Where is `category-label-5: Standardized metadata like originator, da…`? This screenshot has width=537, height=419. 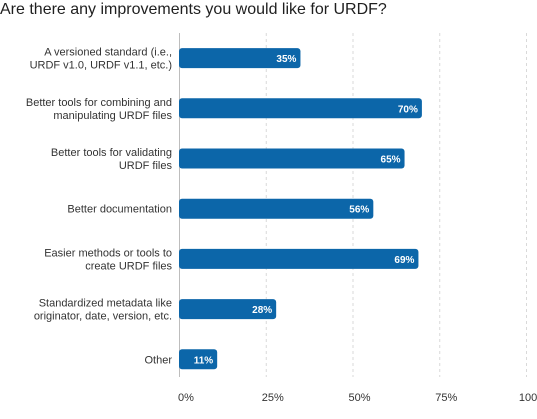 category-label-5: Standardized metadata like originator, da… is located at coordinates (103, 310).